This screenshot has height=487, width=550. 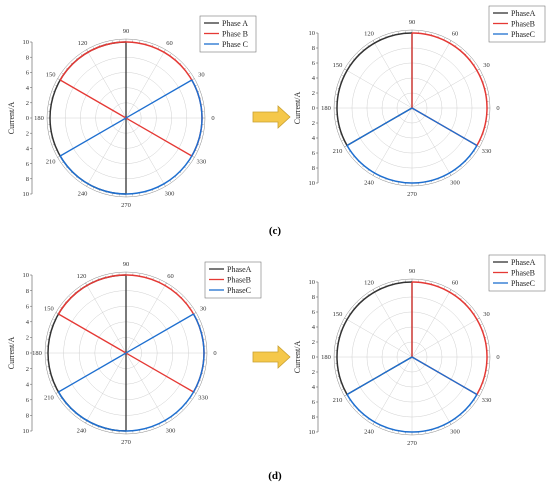 What do you see at coordinates (235, 23) in the screenshot?
I see `legend-label: Phase A` at bounding box center [235, 23].